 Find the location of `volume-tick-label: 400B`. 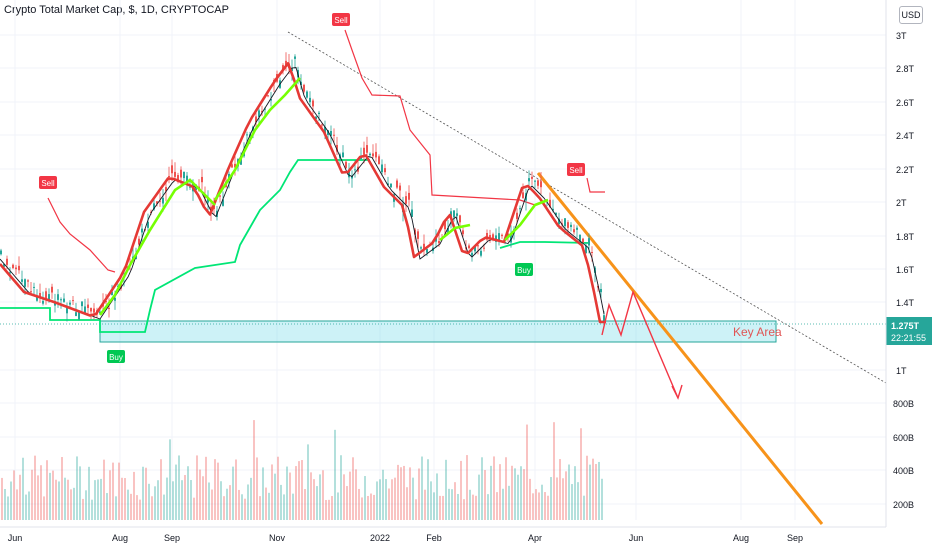

volume-tick-label: 400B is located at coordinates (903, 471).